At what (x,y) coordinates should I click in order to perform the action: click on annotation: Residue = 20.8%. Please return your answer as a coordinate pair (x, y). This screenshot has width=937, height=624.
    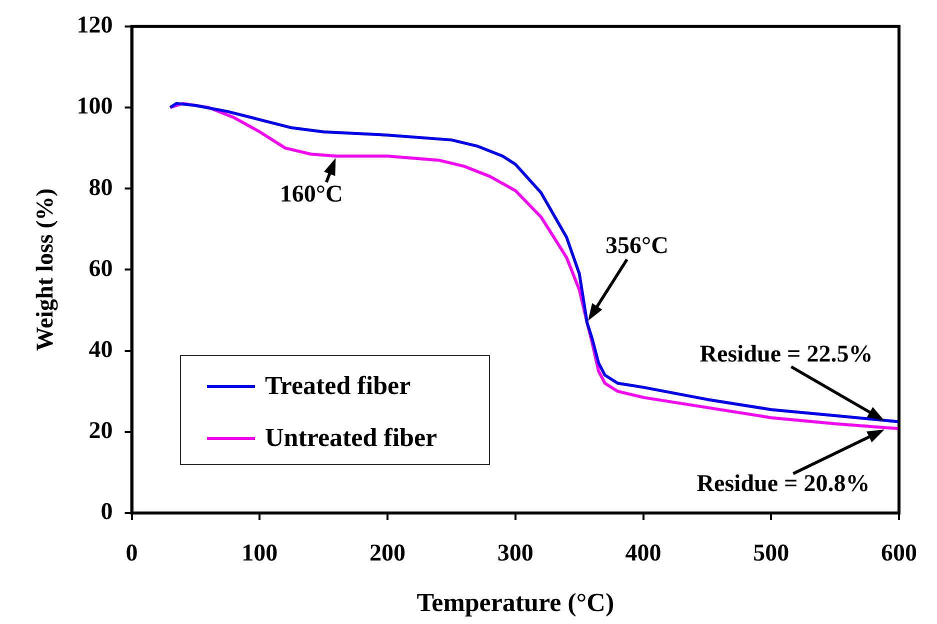
    Looking at the image, I should click on (783, 484).